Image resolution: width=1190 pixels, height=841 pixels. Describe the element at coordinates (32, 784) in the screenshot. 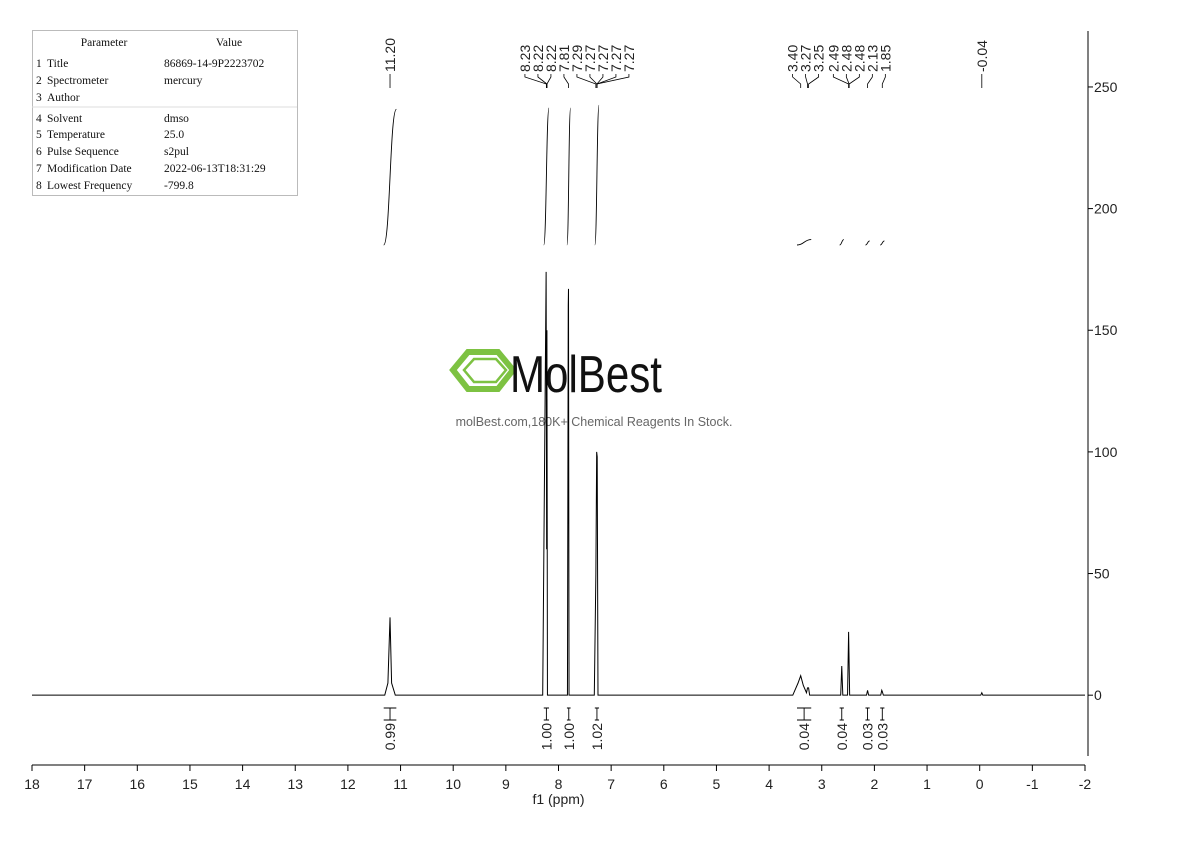

I see `x-tick-label: 18` at that location.